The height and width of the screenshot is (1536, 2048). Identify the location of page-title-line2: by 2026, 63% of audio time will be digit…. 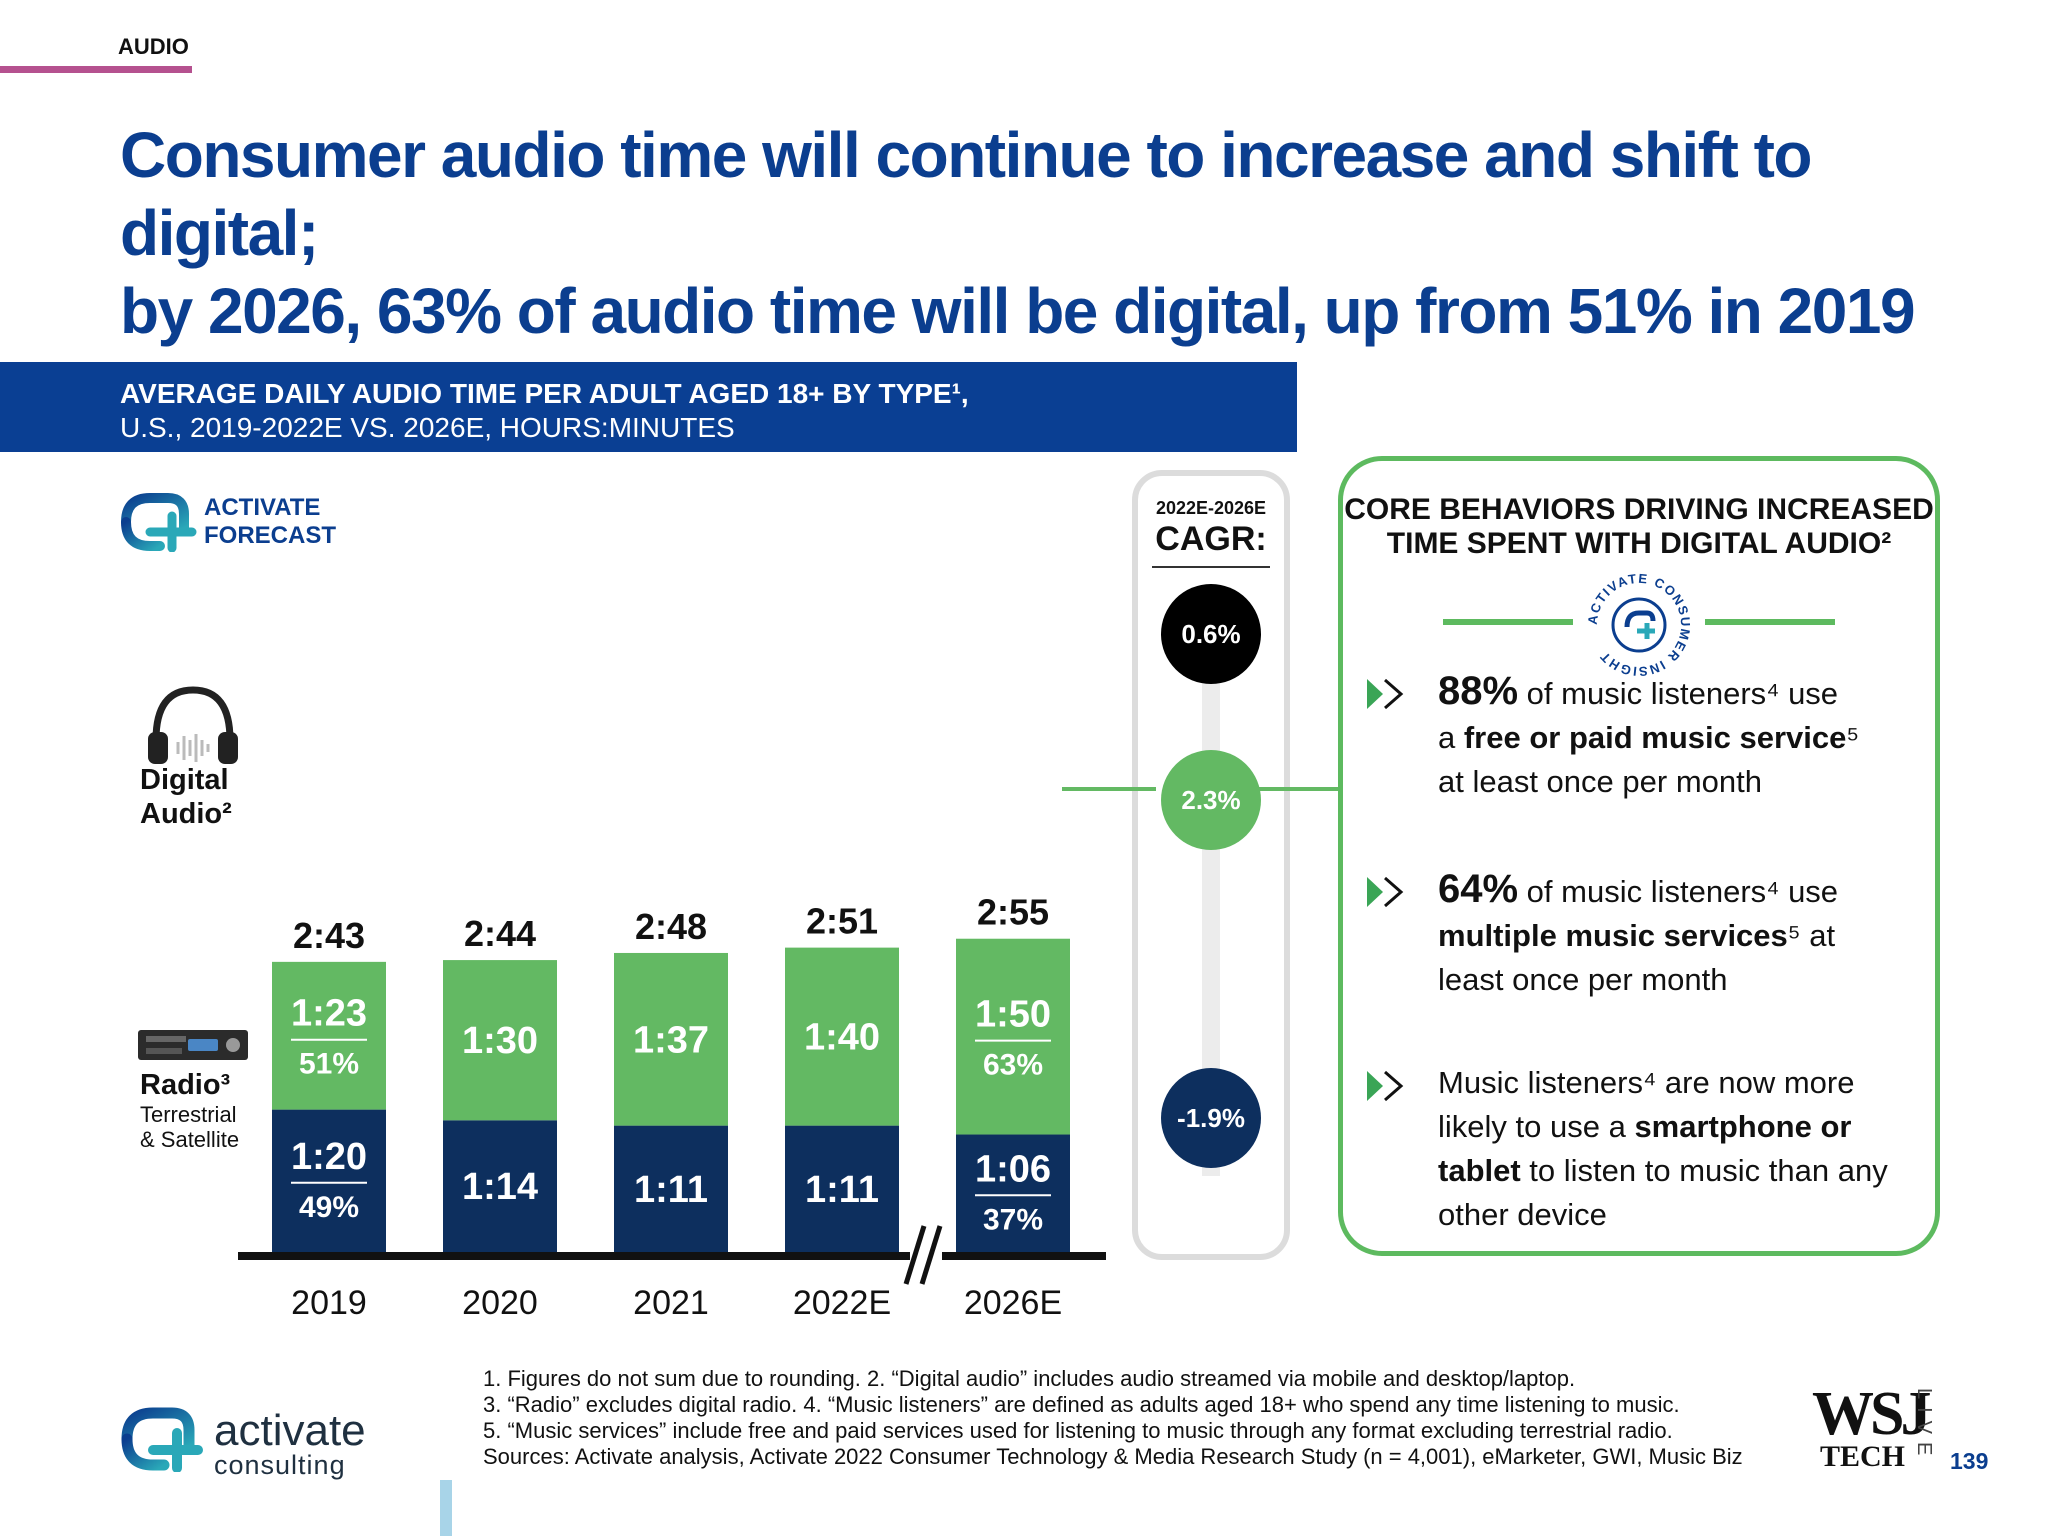
(1018, 311).